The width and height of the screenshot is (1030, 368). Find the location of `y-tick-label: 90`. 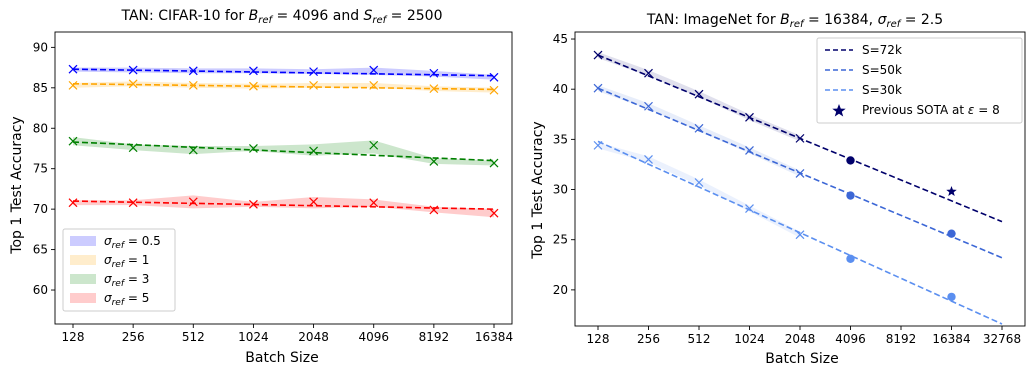

y-tick-label: 90 is located at coordinates (40, 47).